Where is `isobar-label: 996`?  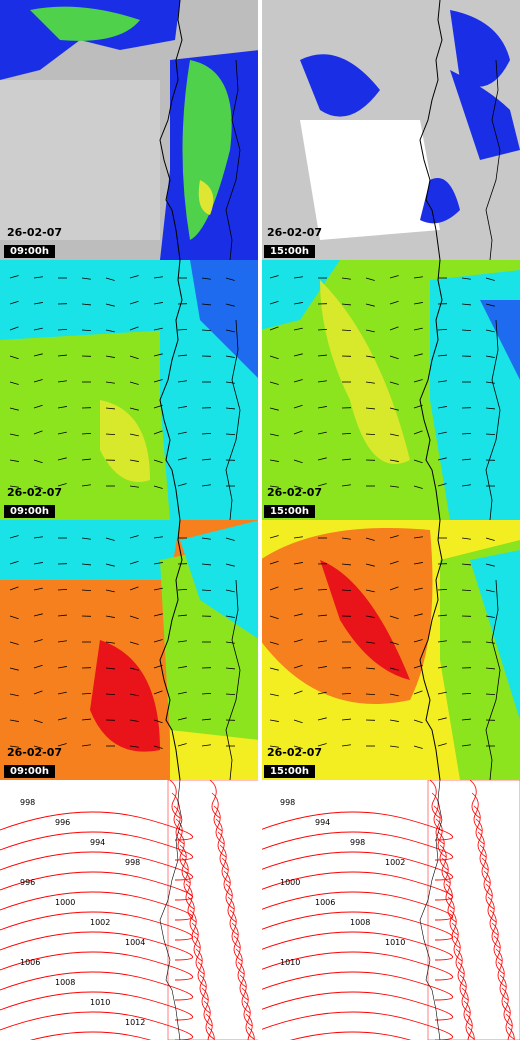
isobar-label: 996 is located at coordinates (27, 882).